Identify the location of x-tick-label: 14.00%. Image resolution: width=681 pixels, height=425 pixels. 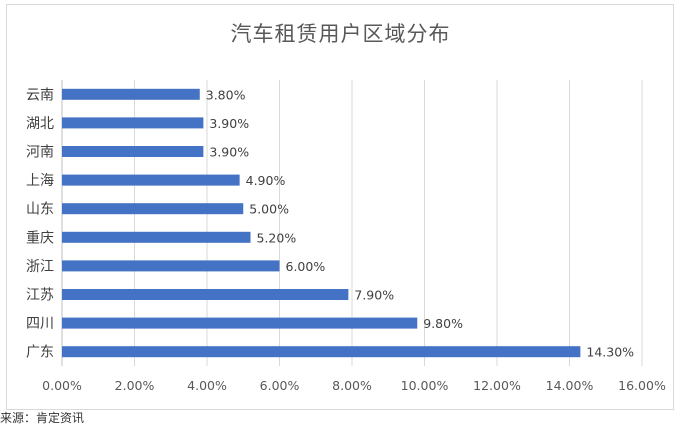
(570, 385).